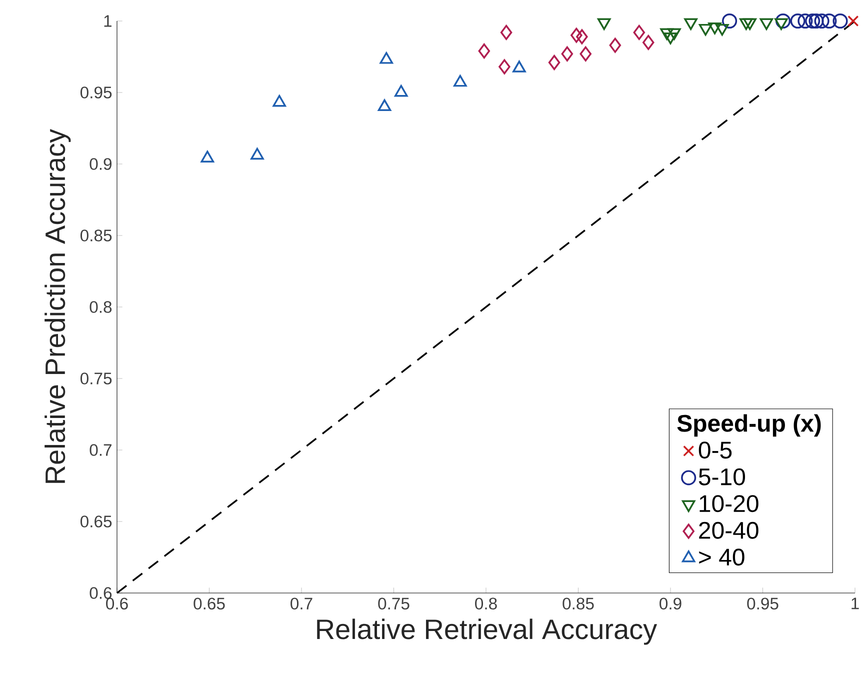 Image resolution: width=861 pixels, height=679 pixels. I want to click on legend-title: Speed-up (x), so click(749, 425).